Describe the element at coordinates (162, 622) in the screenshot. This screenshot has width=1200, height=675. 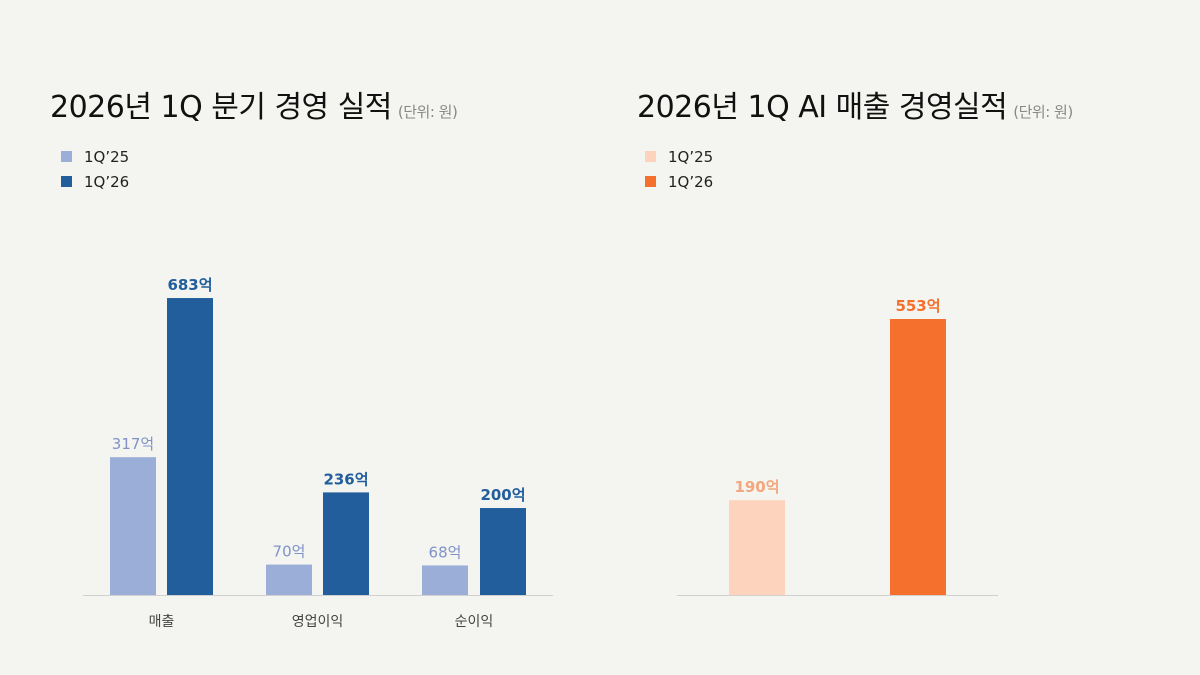
I see `category-label: 매출` at that location.